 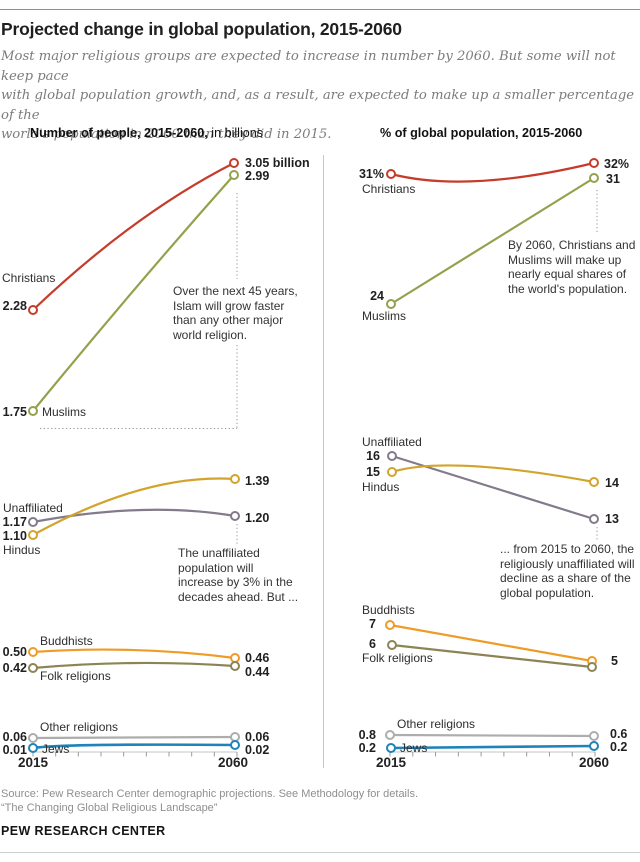 What do you see at coordinates (320, 852) in the screenshot?
I see `bottom-rule` at bounding box center [320, 852].